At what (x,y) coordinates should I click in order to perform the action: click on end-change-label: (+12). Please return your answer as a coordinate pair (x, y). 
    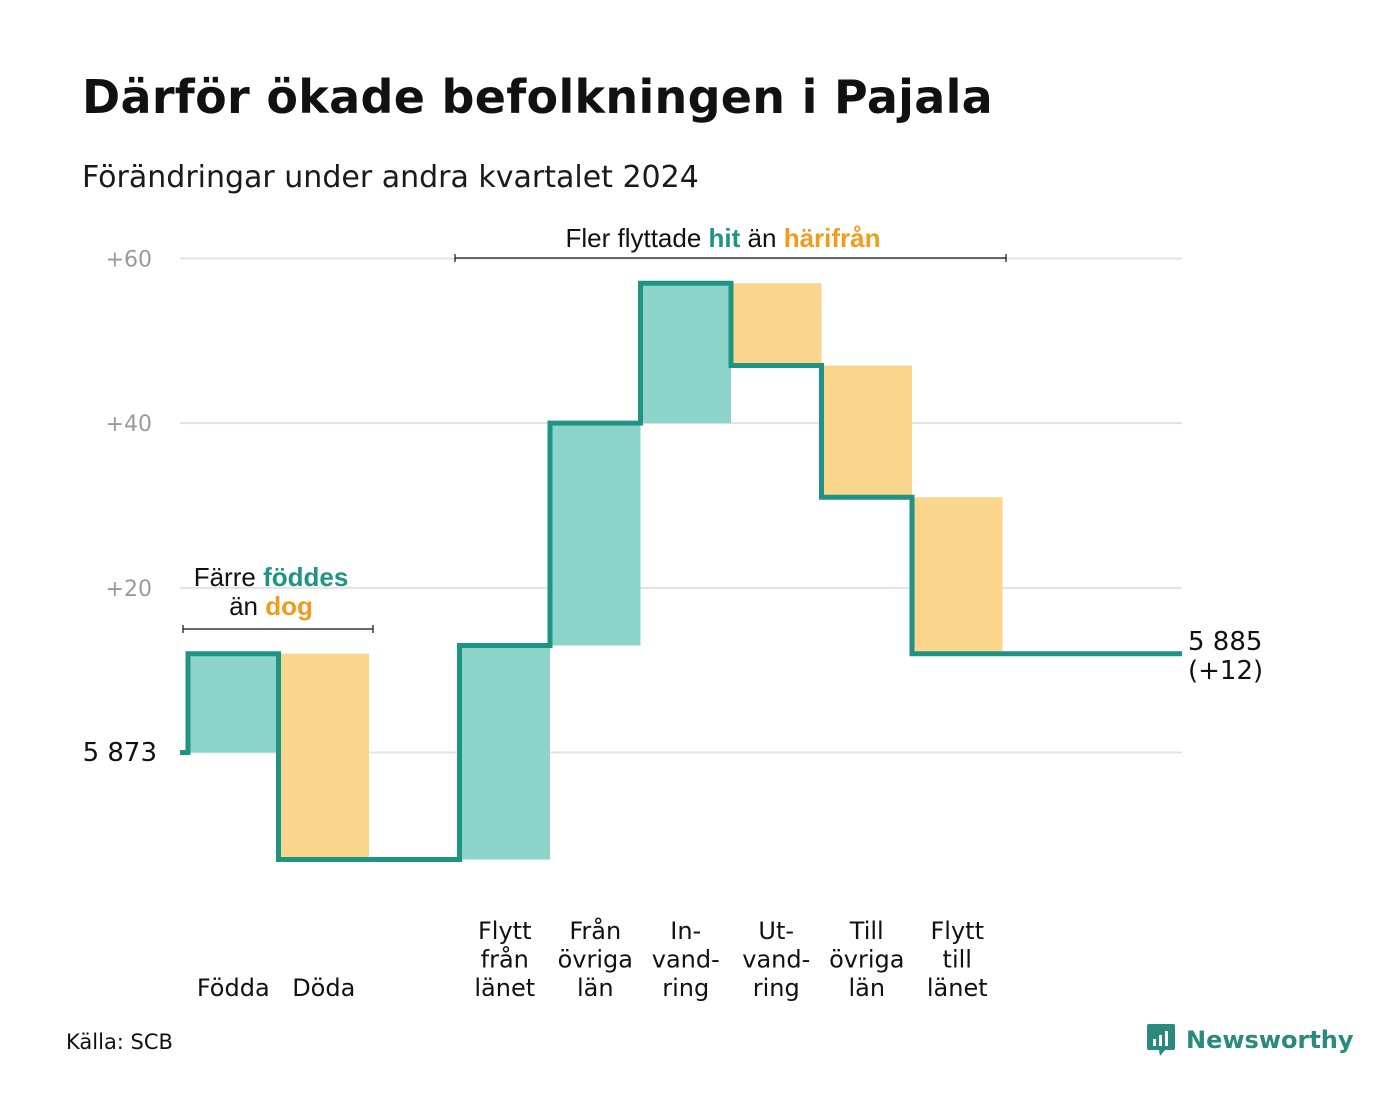
    Looking at the image, I should click on (1225, 671).